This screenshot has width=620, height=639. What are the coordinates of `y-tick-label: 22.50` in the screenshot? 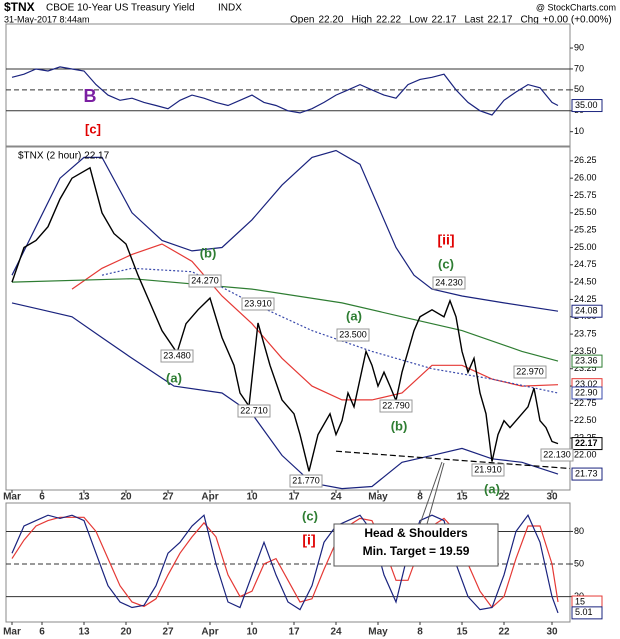 It's located at (585, 420).